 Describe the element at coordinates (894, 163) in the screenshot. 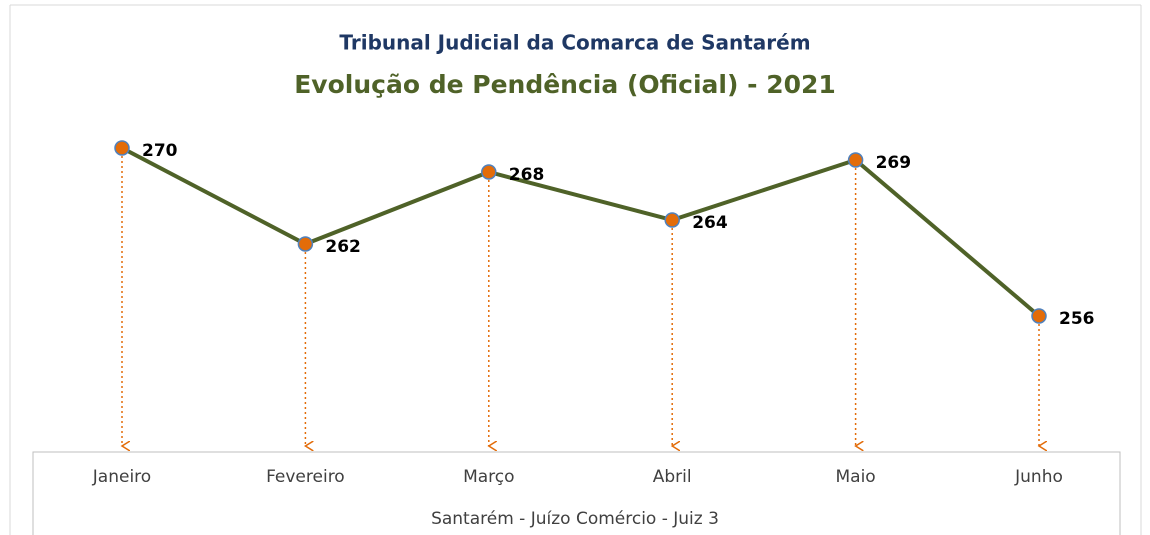

I see `data-label: 269` at that location.